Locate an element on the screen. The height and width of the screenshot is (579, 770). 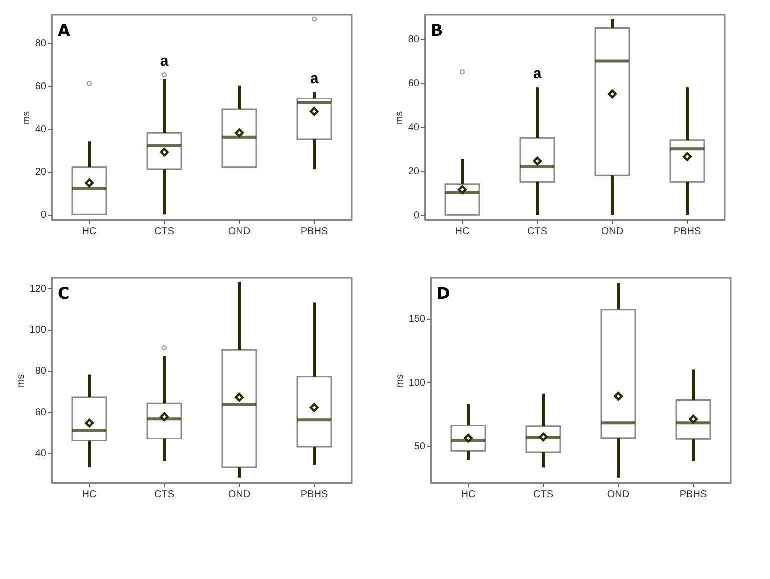
y-tick-label: 50 is located at coordinates (420, 447).